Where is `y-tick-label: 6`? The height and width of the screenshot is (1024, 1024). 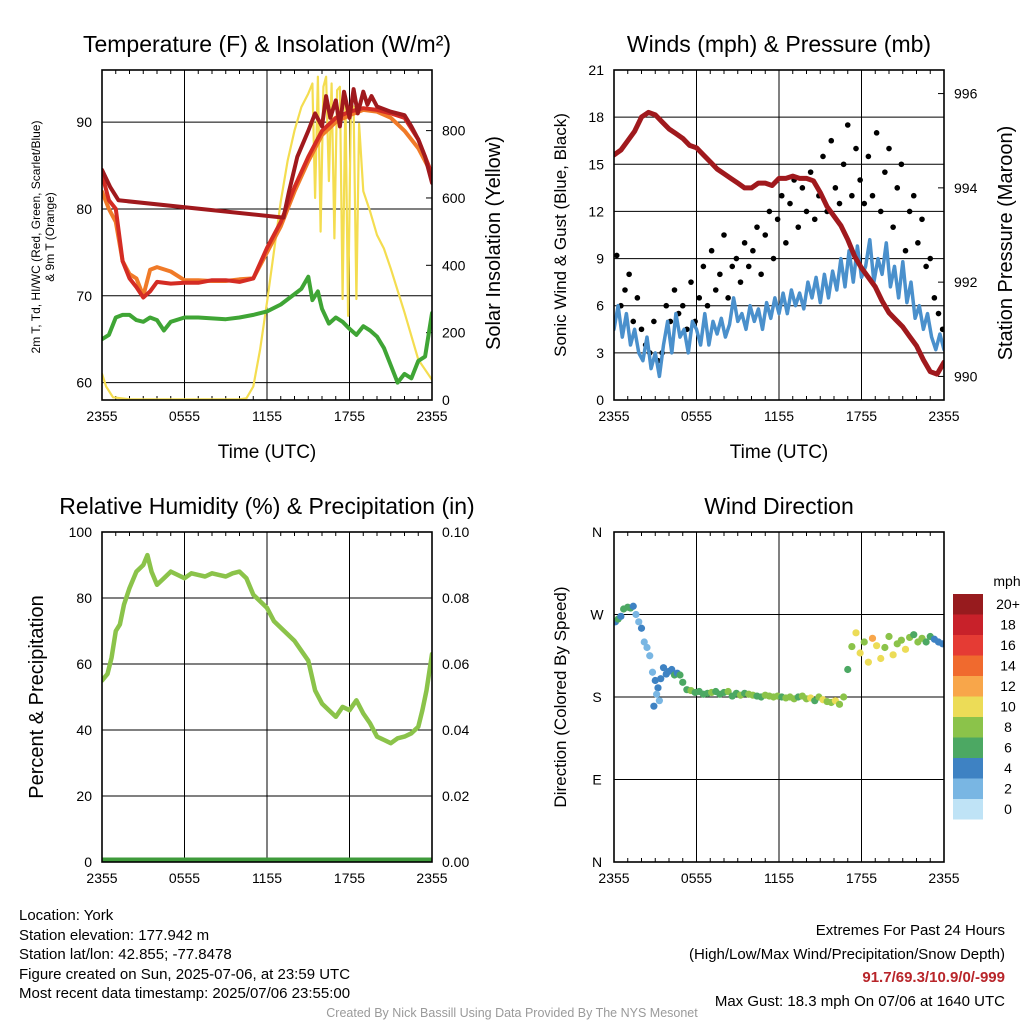
y-tick-label: 6 is located at coordinates (600, 306).